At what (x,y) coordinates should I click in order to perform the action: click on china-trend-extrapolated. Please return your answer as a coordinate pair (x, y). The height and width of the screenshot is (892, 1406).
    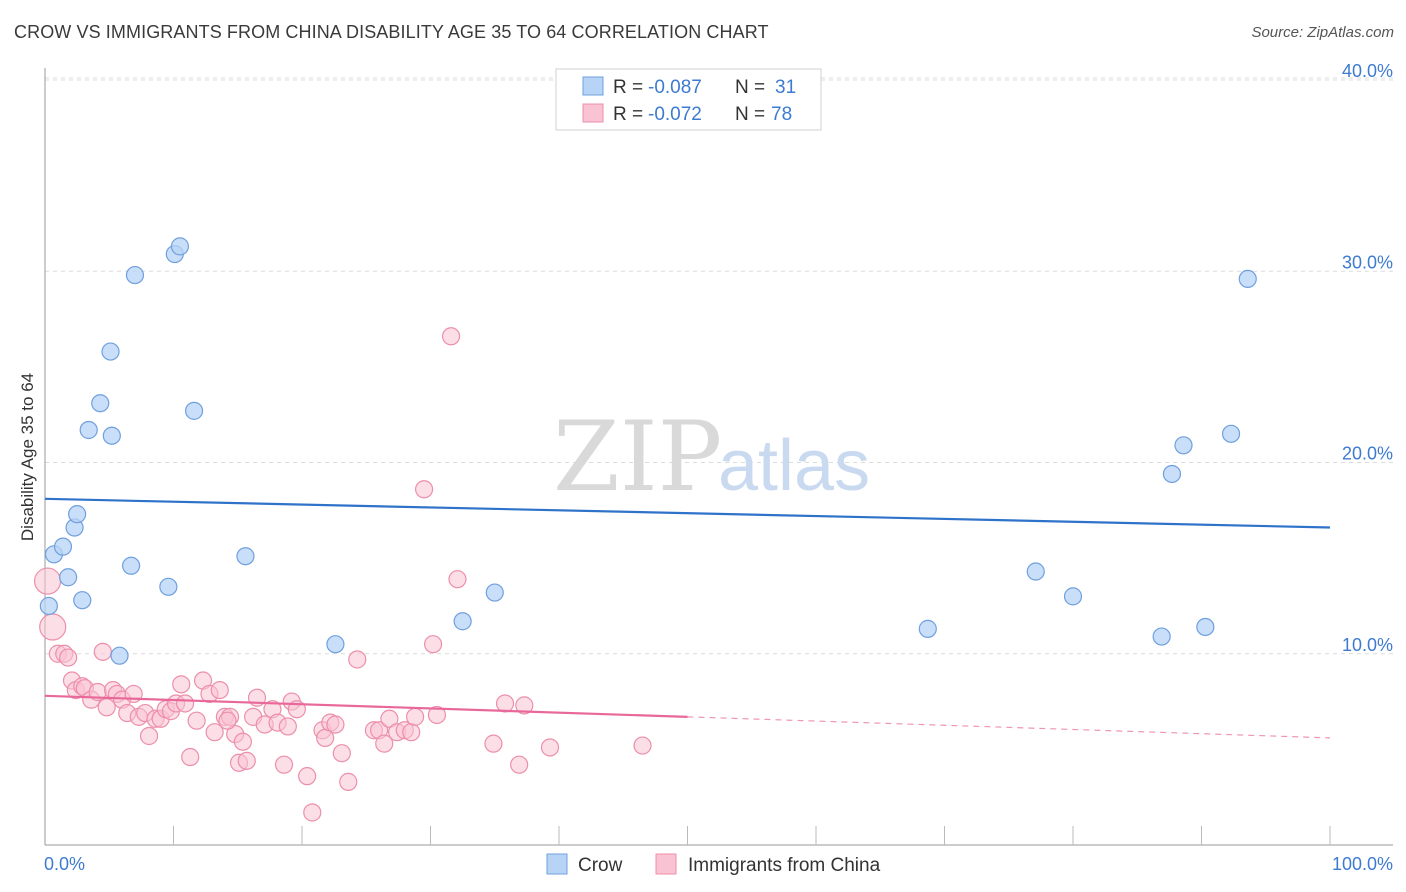
    Looking at the image, I should click on (1009, 727).